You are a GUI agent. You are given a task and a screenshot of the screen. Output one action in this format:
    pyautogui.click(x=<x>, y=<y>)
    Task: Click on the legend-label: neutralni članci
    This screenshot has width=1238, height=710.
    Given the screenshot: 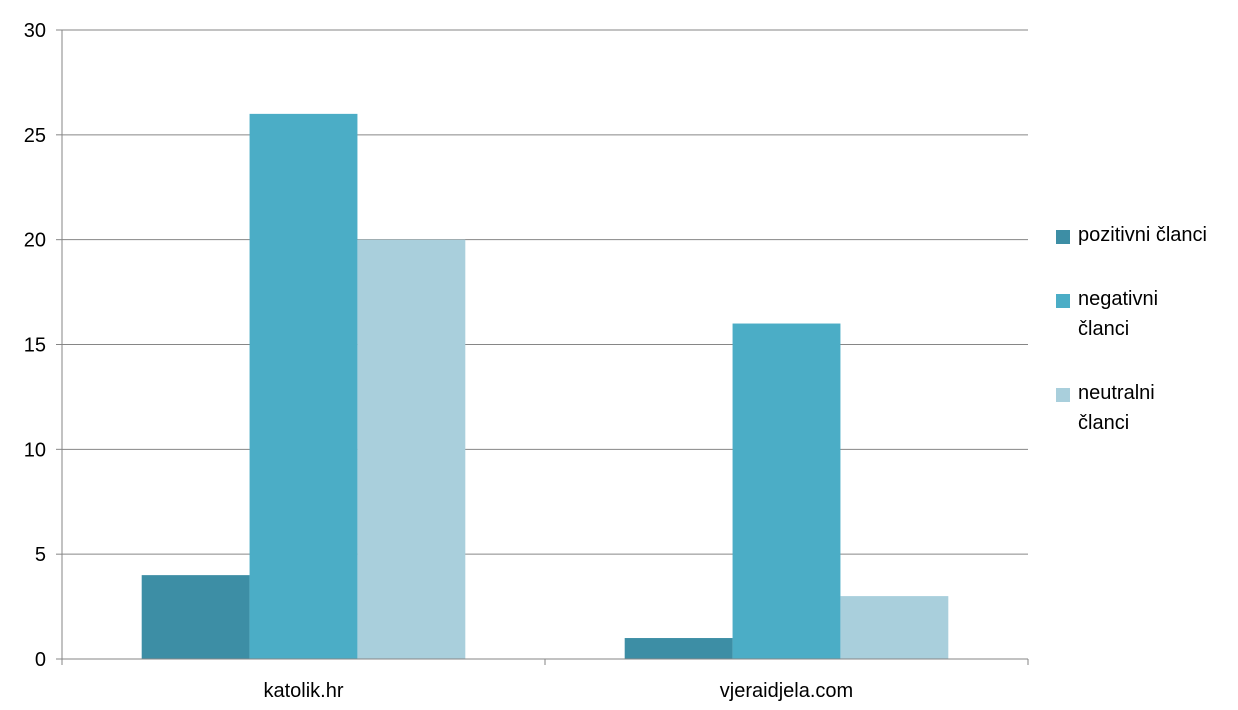 What is the action you would take?
    pyautogui.click(x=1116, y=408)
    